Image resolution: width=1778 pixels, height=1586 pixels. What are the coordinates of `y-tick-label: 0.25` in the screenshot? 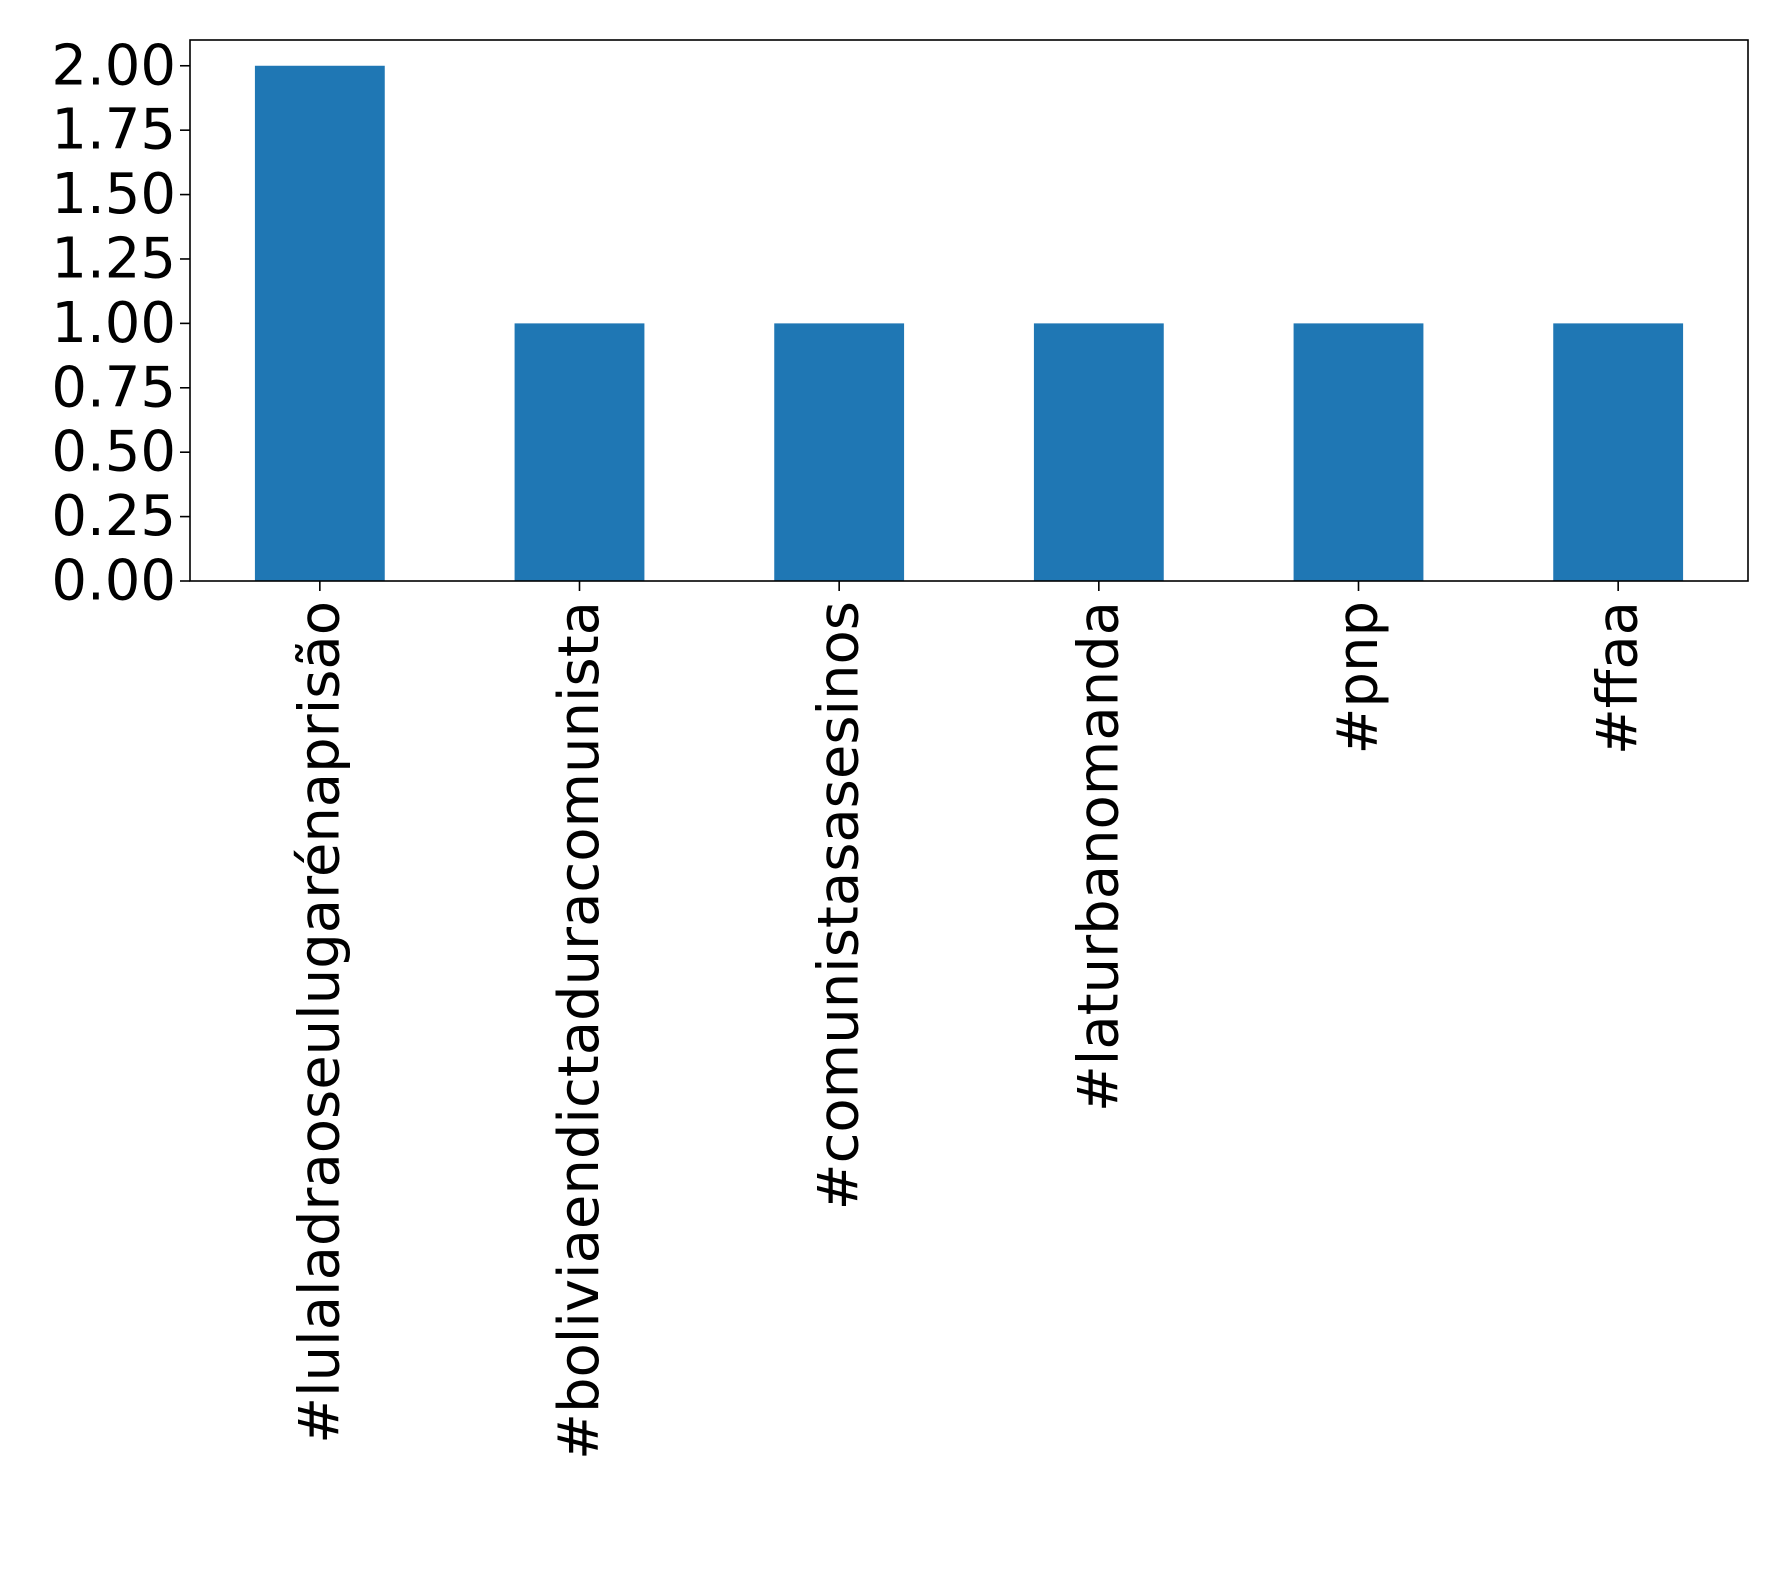 It's located at (113, 516).